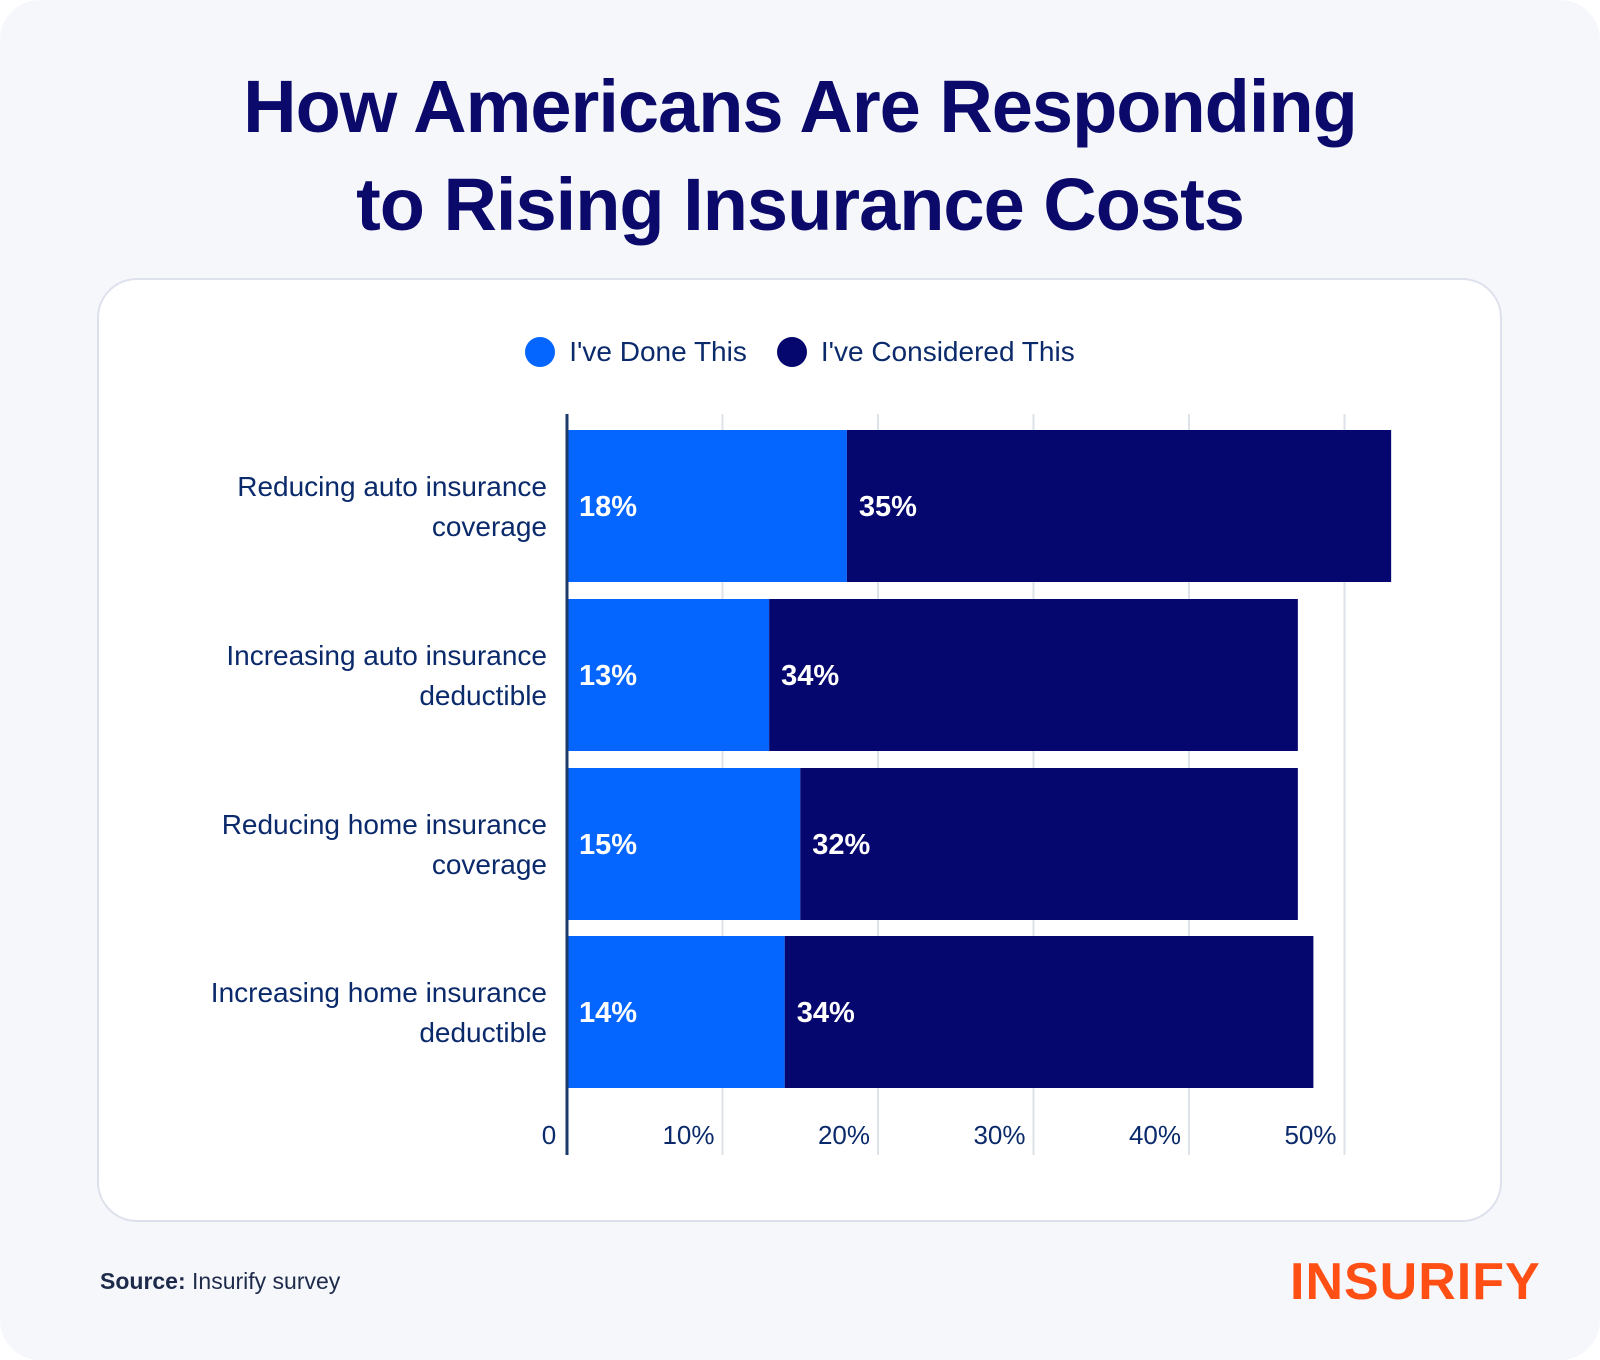 Image resolution: width=1600 pixels, height=1360 pixels. I want to click on legend-label-done: I've Done This, so click(658, 351).